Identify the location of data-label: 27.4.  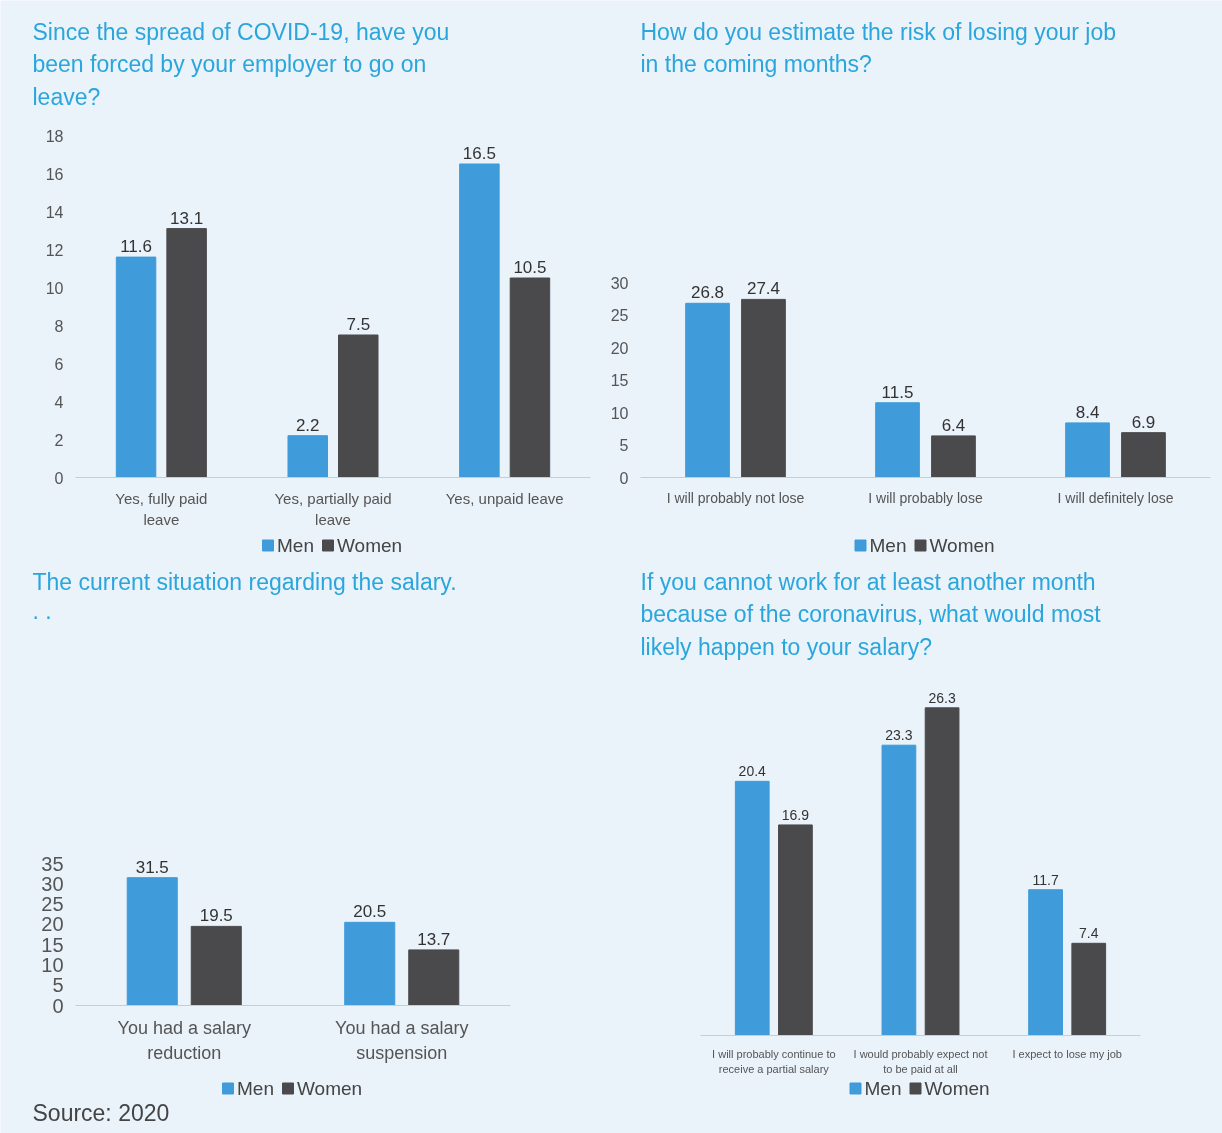
(763, 289).